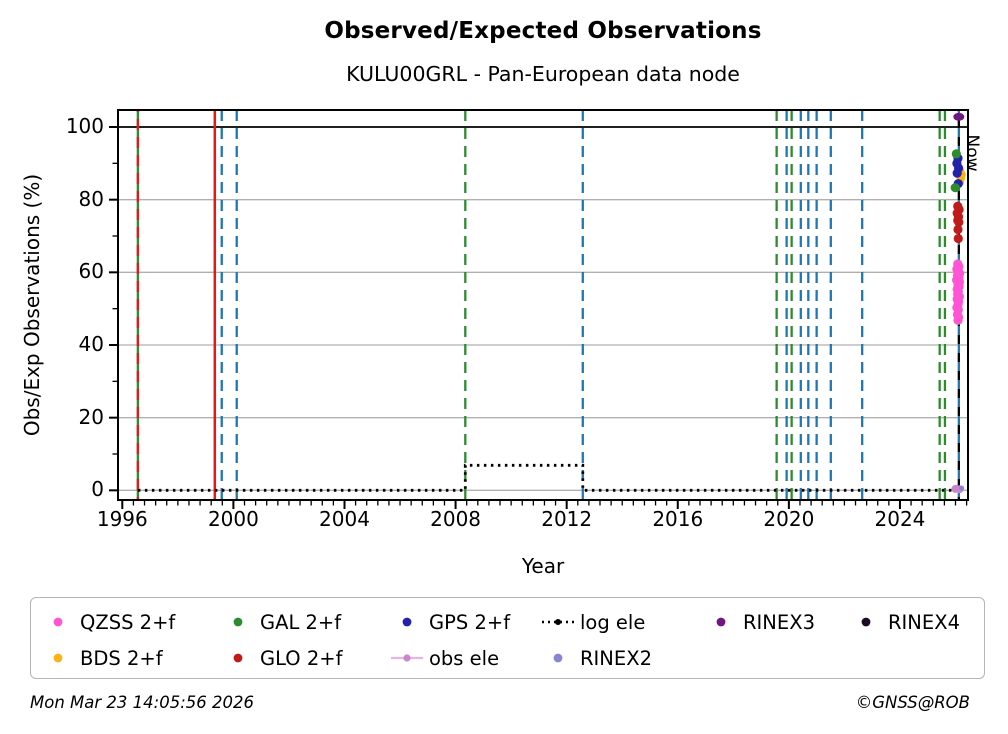 Image resolution: width=1008 pixels, height=734 pixels. What do you see at coordinates (122, 519) in the screenshot?
I see `x-tick-label: 1996` at bounding box center [122, 519].